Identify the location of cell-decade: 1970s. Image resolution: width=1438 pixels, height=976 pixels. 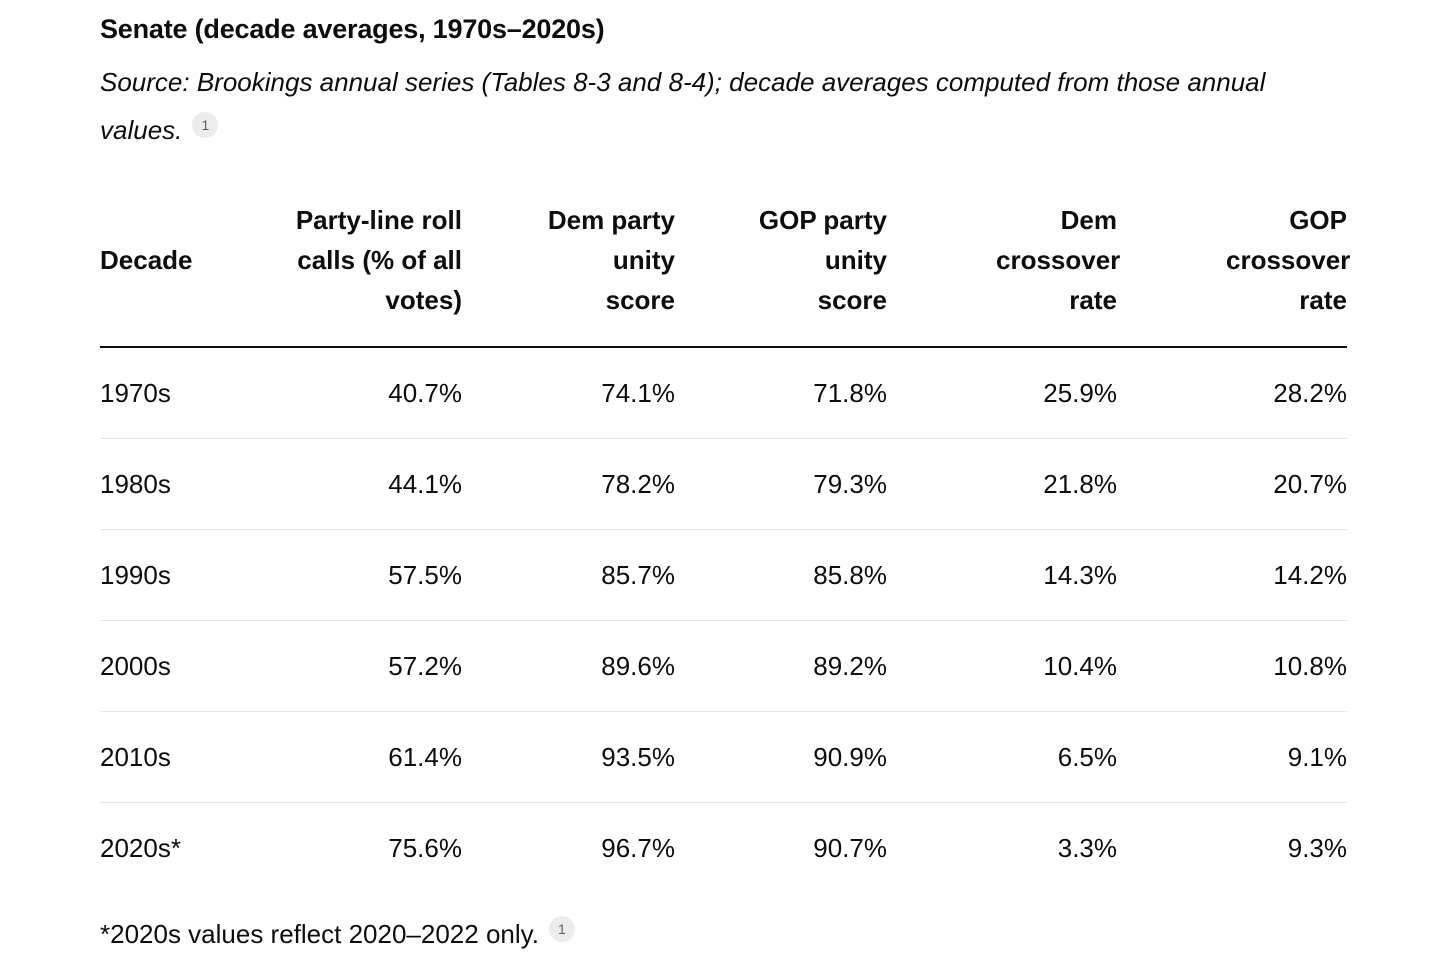
(135, 392).